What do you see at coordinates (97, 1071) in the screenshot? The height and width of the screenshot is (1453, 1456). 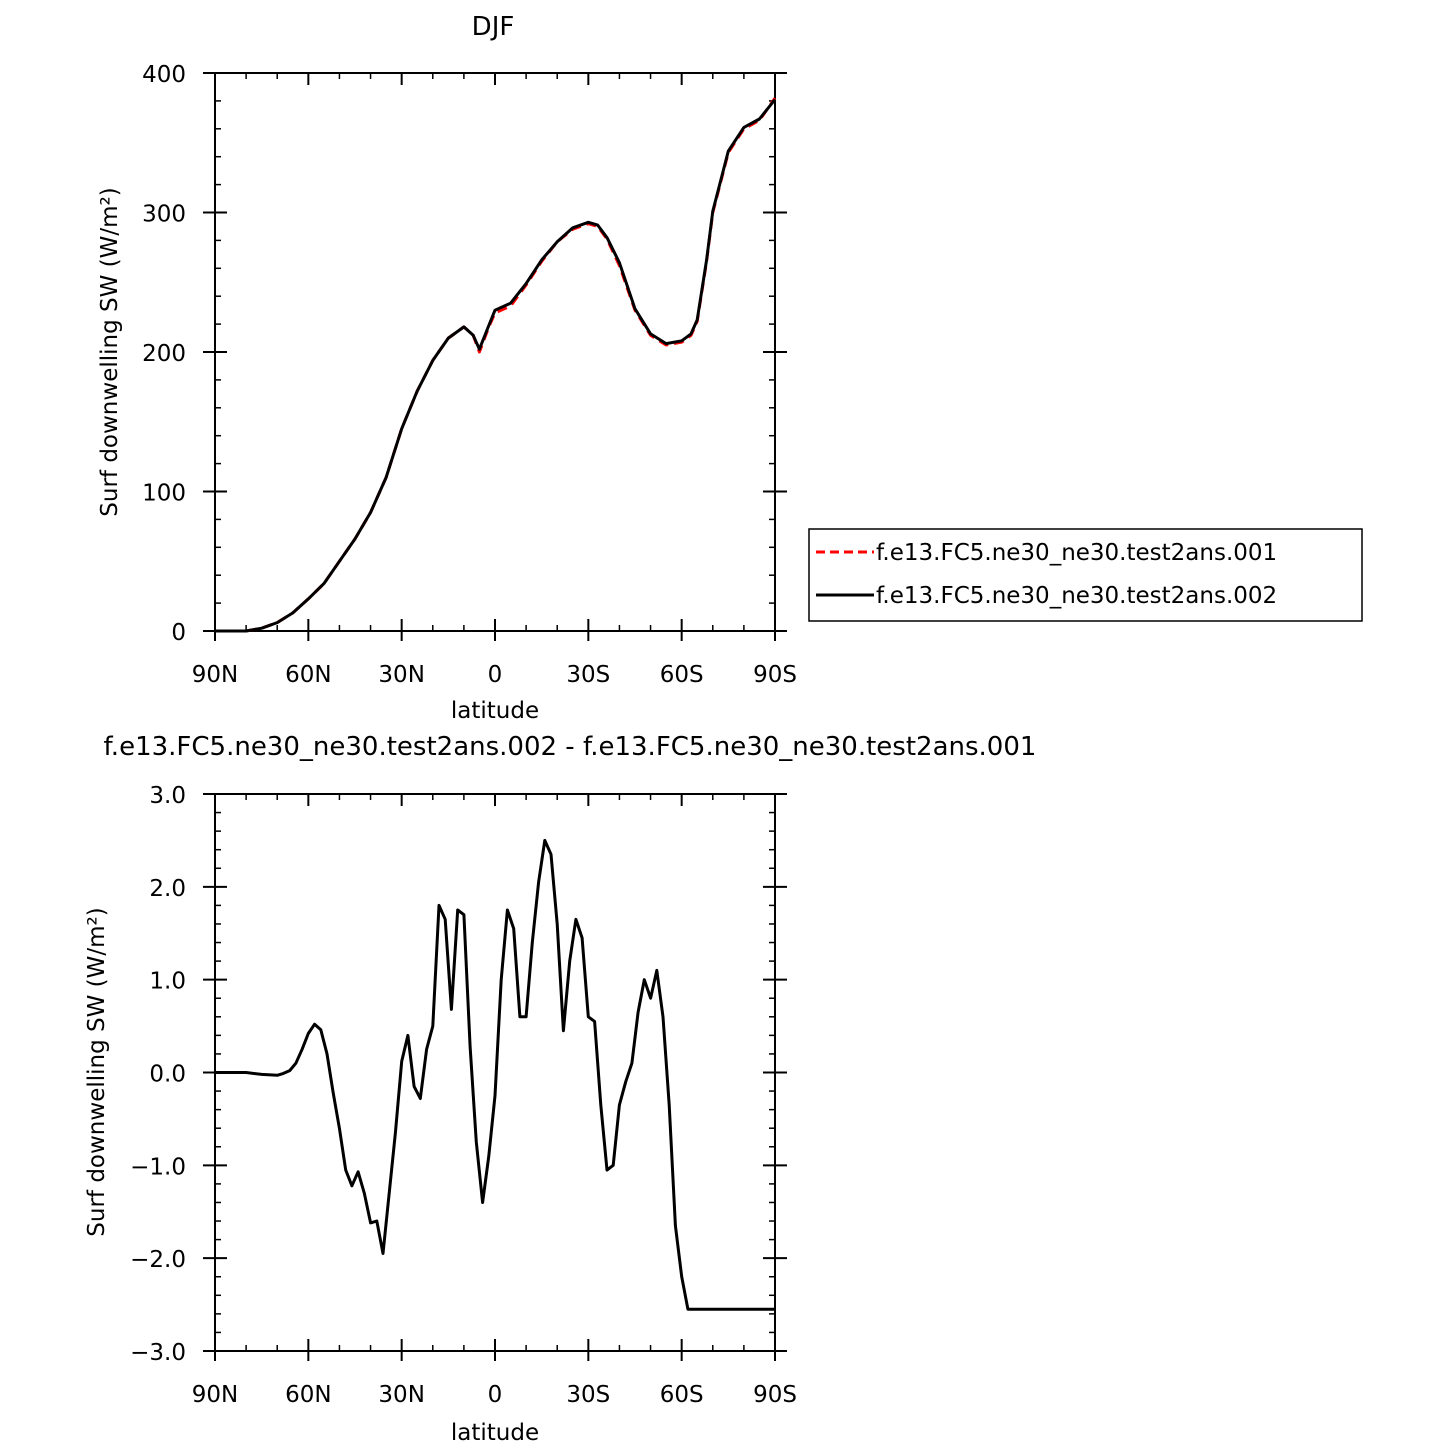 I see `chart-bottom-ylabel: Surf downwelling SW (W/m²)` at bounding box center [97, 1071].